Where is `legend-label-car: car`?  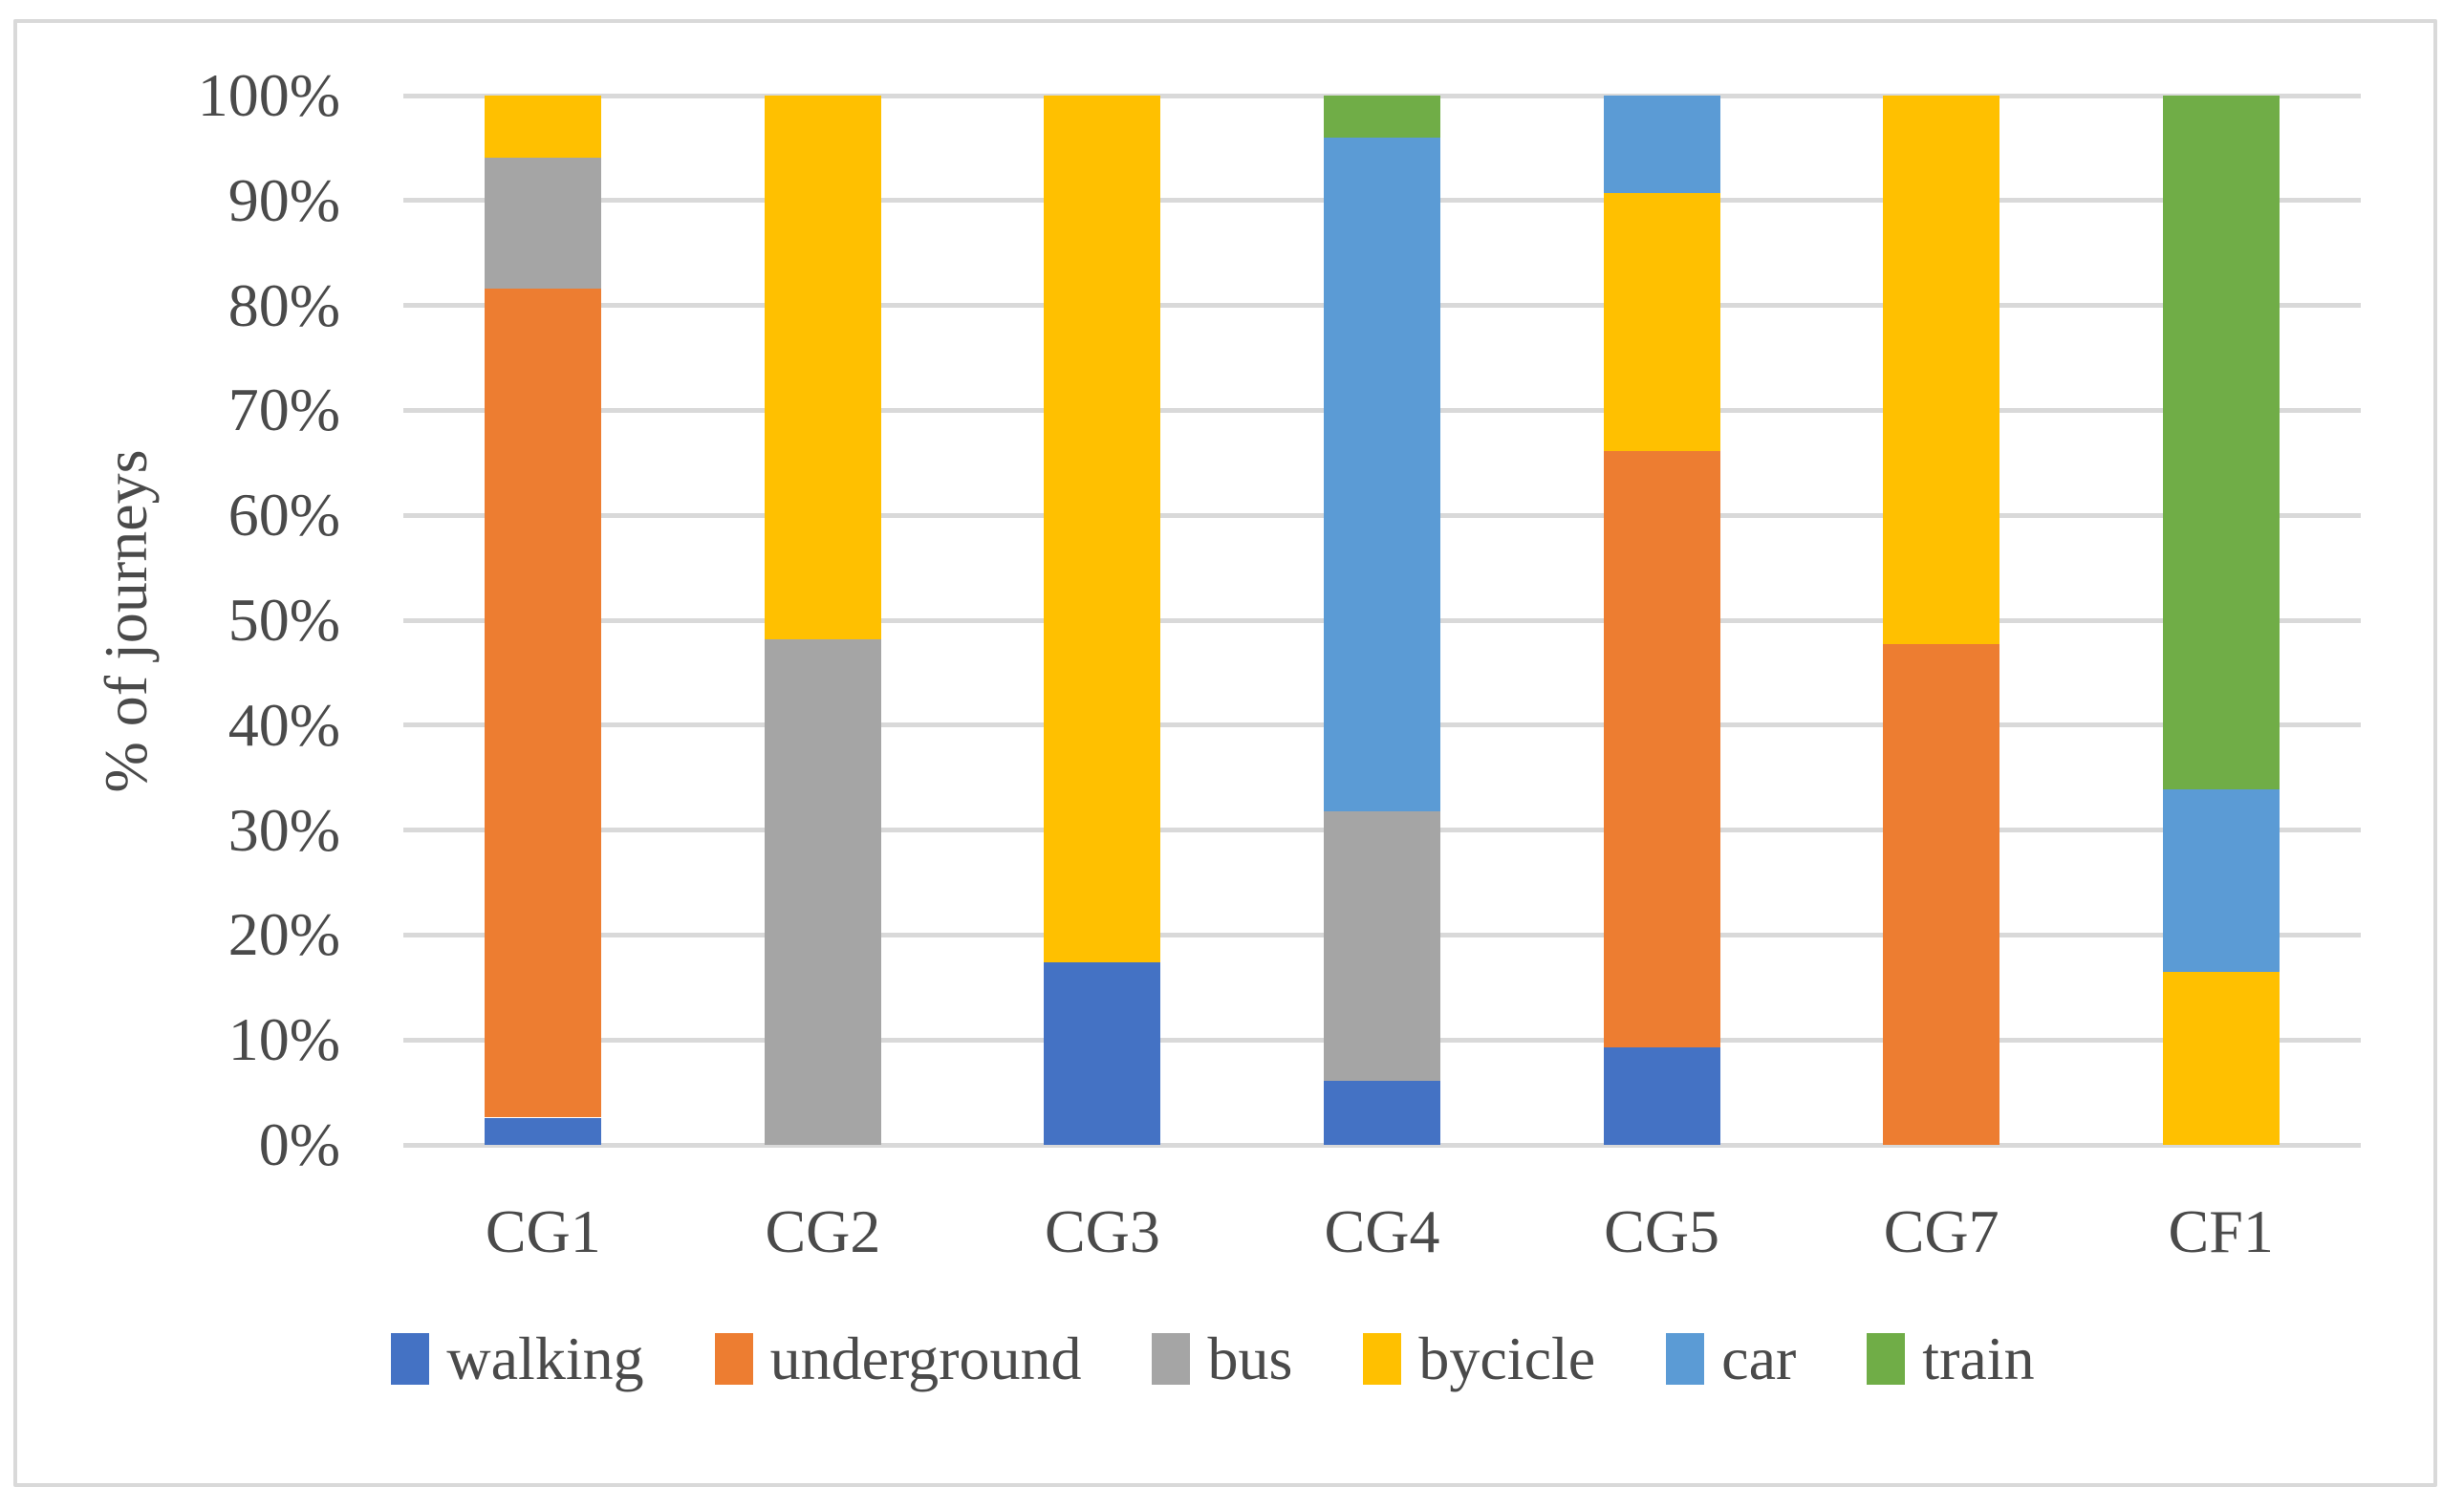 legend-label-car: car is located at coordinates (1759, 1358).